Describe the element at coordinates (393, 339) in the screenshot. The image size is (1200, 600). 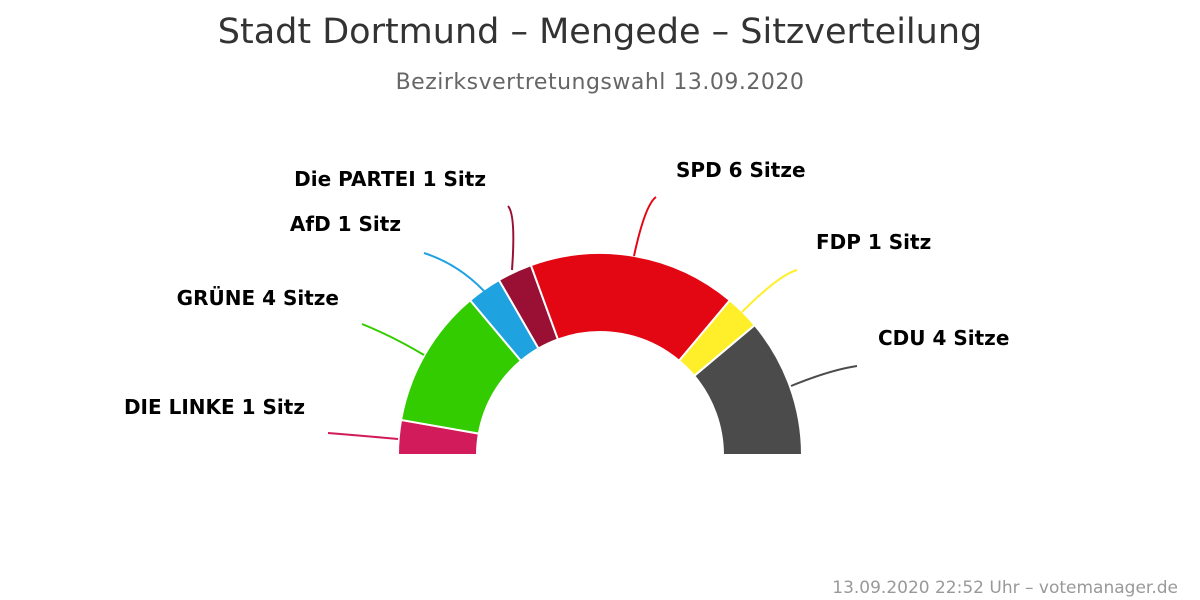
I see `connector-gruene` at that location.